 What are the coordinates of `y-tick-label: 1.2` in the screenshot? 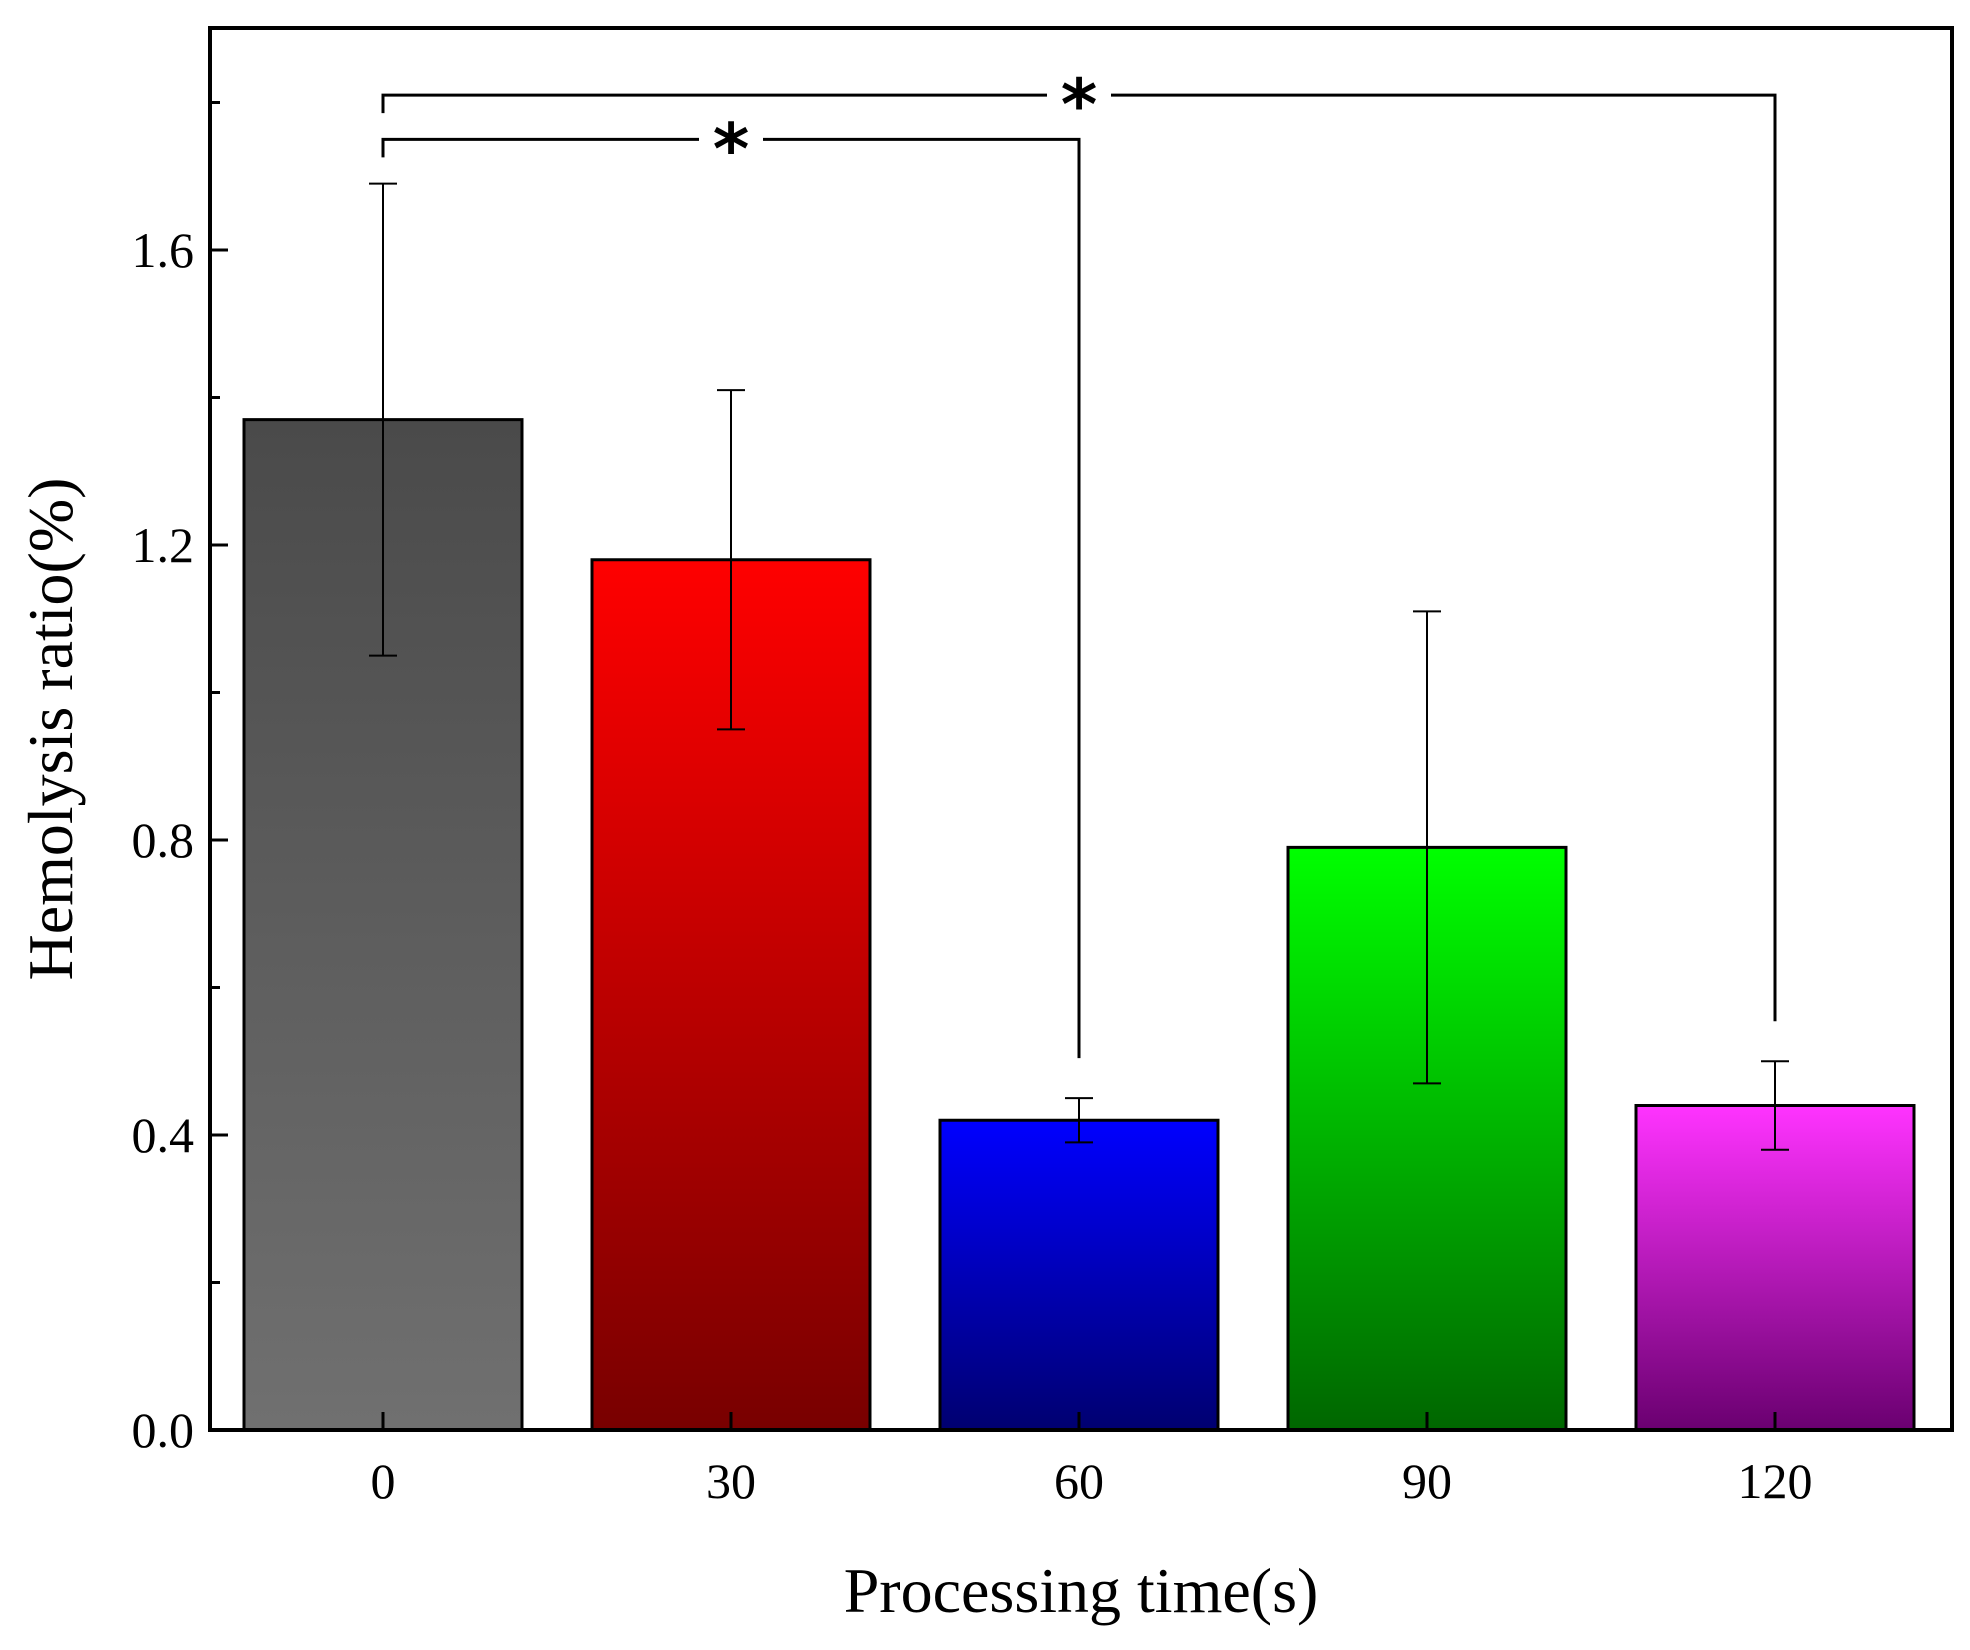 It's located at (163, 545).